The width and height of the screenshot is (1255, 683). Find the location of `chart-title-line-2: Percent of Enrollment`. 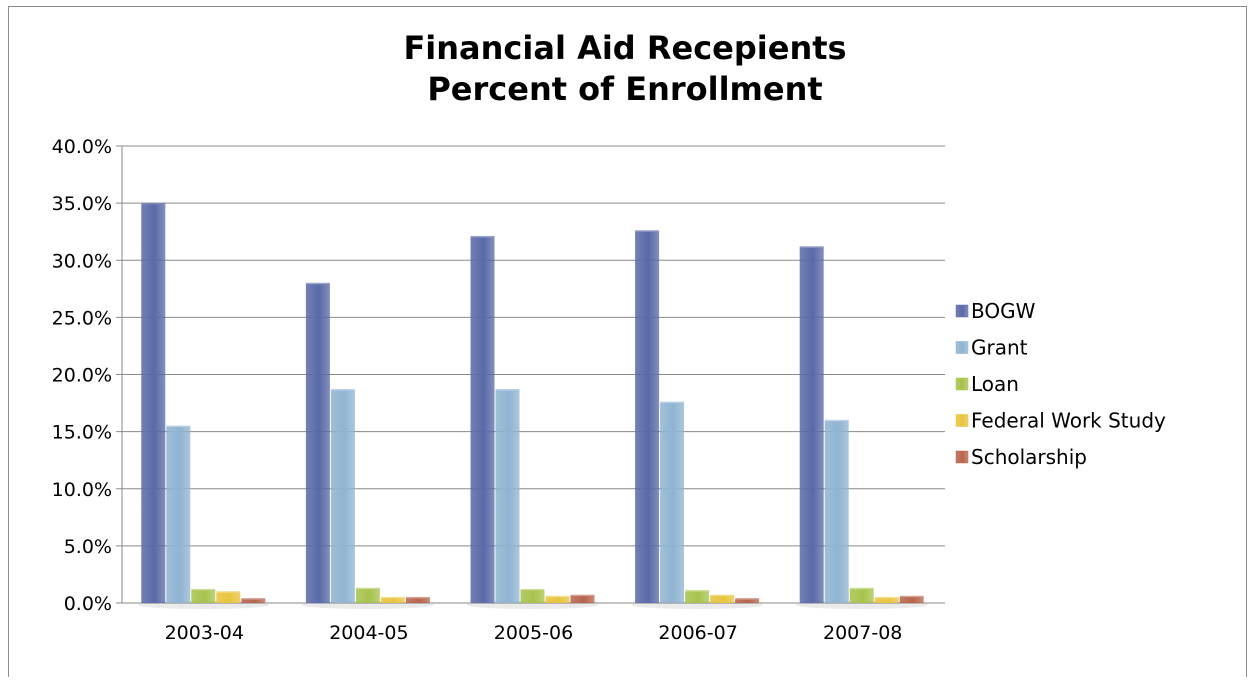

chart-title-line-2: Percent of Enrollment is located at coordinates (625, 89).